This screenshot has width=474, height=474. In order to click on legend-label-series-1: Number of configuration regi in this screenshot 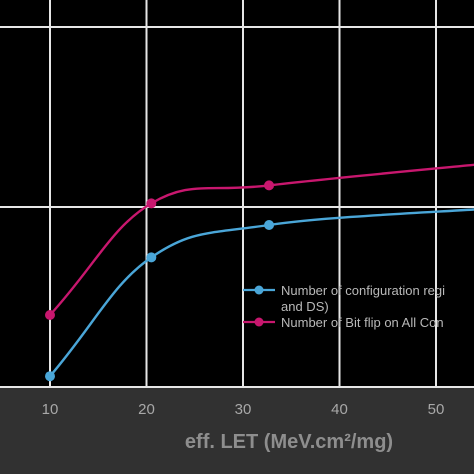, I will do `click(363, 290)`.